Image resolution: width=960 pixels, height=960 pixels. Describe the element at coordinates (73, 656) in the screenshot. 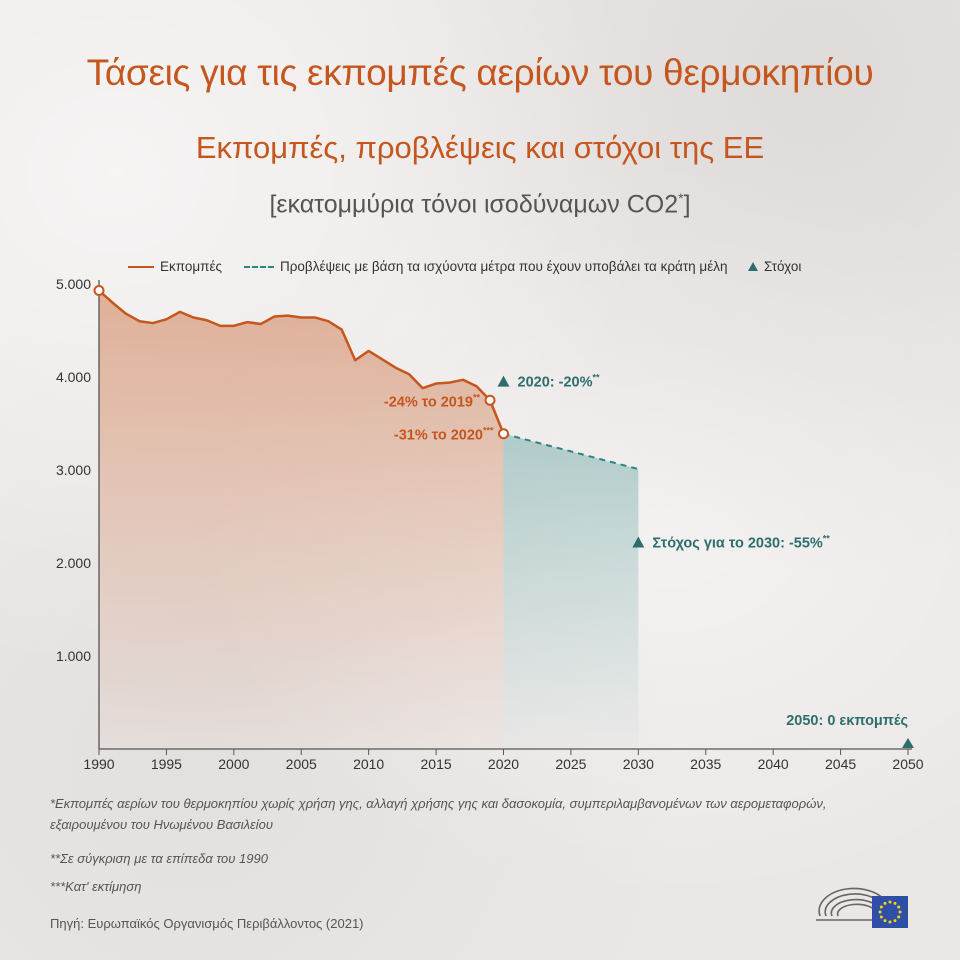

I see `y-tick-label: 1.000` at that location.